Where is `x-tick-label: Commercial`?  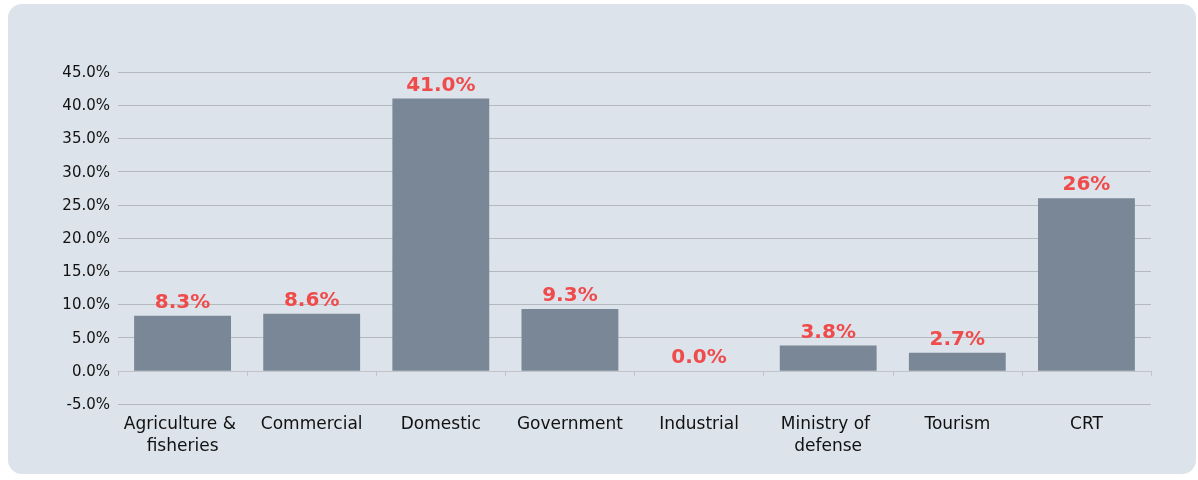 x-tick-label: Commercial is located at coordinates (311, 423).